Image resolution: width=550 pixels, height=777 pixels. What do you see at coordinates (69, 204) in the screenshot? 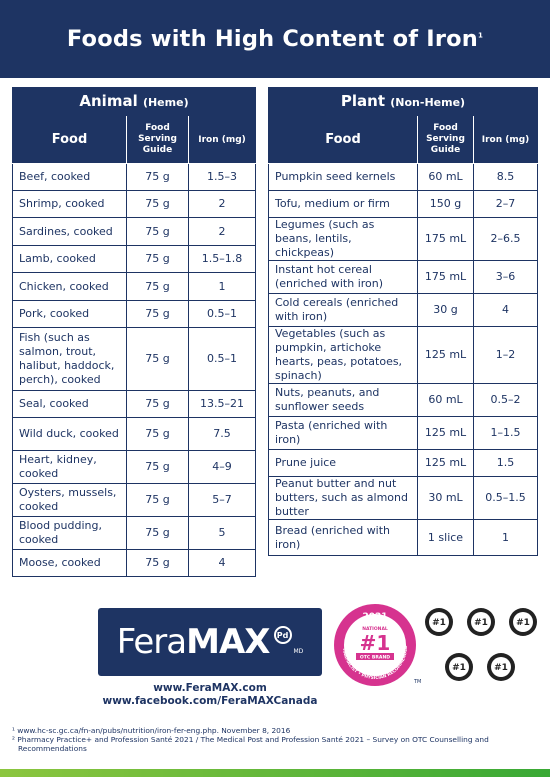
I see `food-cell: Shrimp, cooked` at bounding box center [69, 204].